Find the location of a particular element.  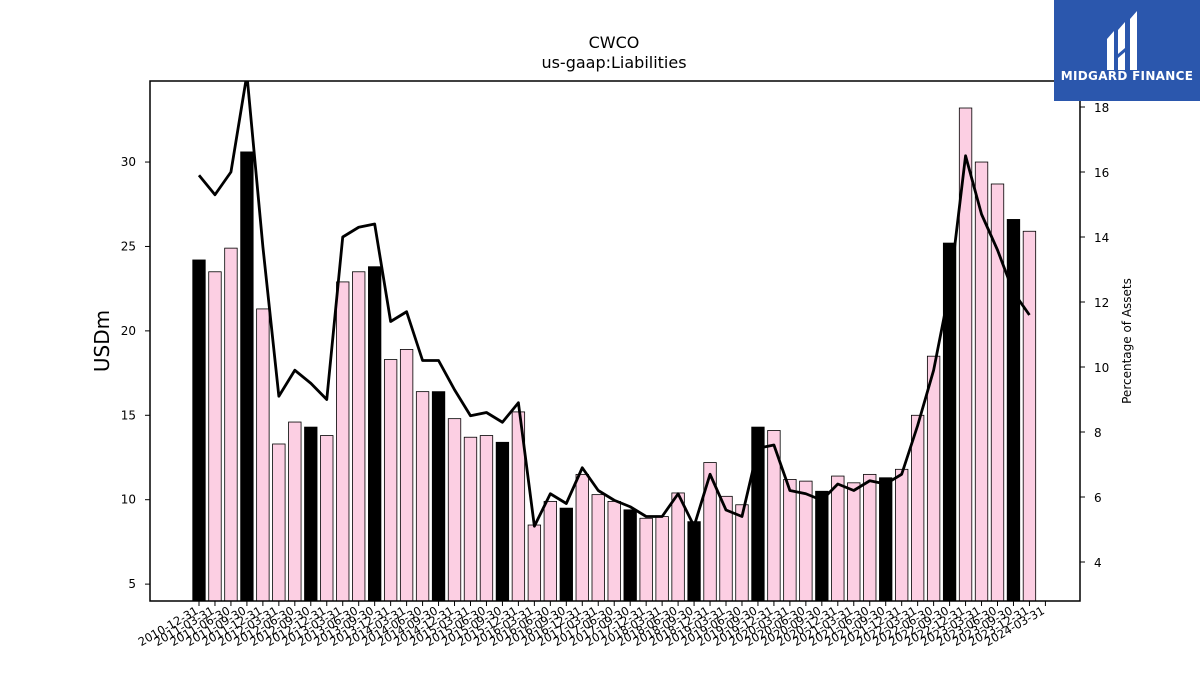

y-tick-label: 20 is located at coordinates (128, 331).